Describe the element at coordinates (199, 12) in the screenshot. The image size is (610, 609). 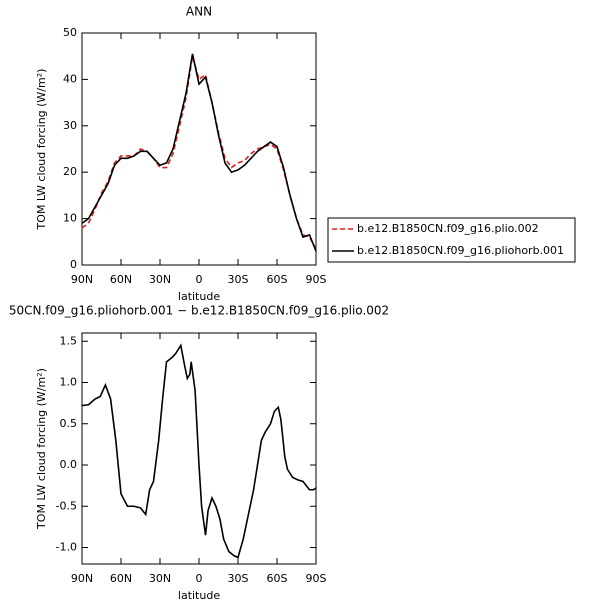
I see `chart-title: ANN` at that location.